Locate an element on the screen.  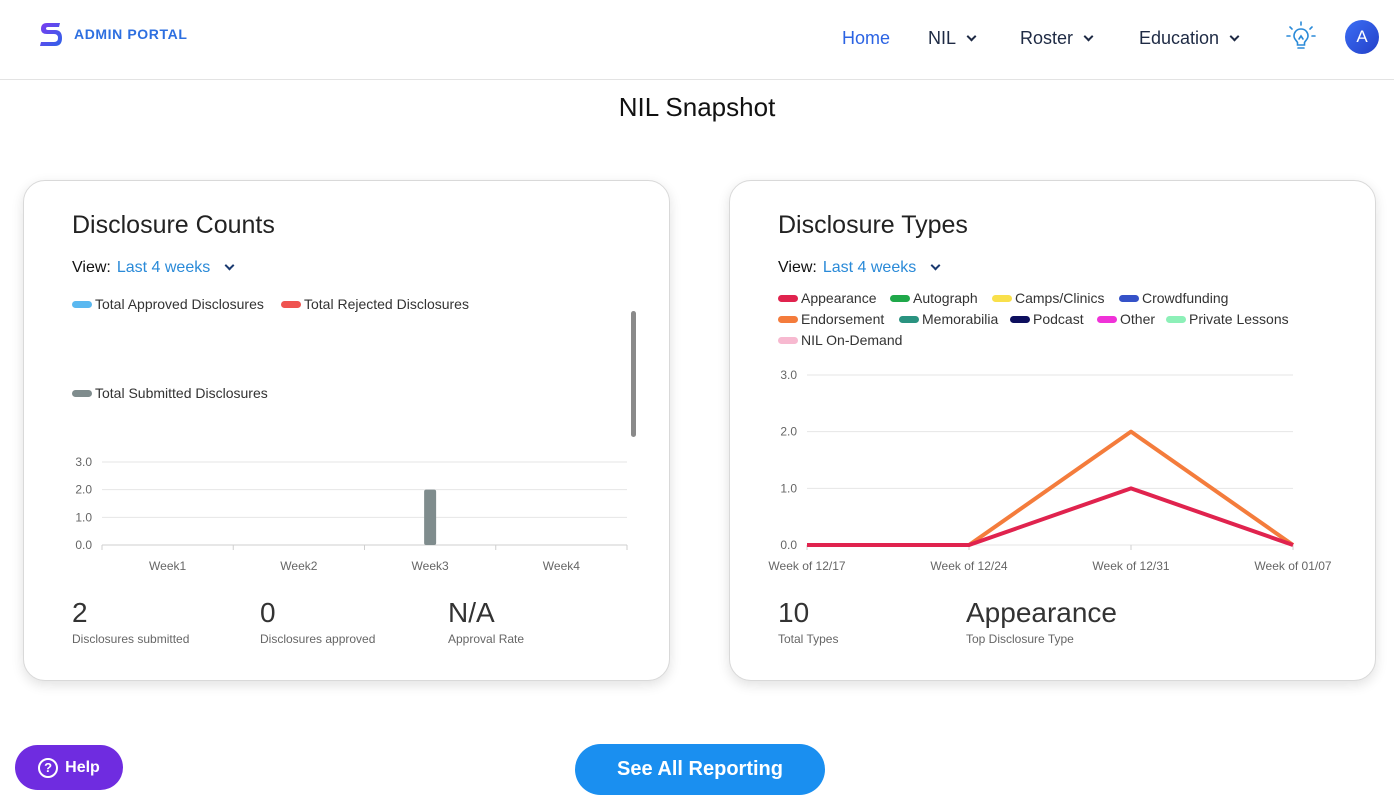
legend-item-crowdfunding: Crowdfunding is located at coordinates (1173, 298).